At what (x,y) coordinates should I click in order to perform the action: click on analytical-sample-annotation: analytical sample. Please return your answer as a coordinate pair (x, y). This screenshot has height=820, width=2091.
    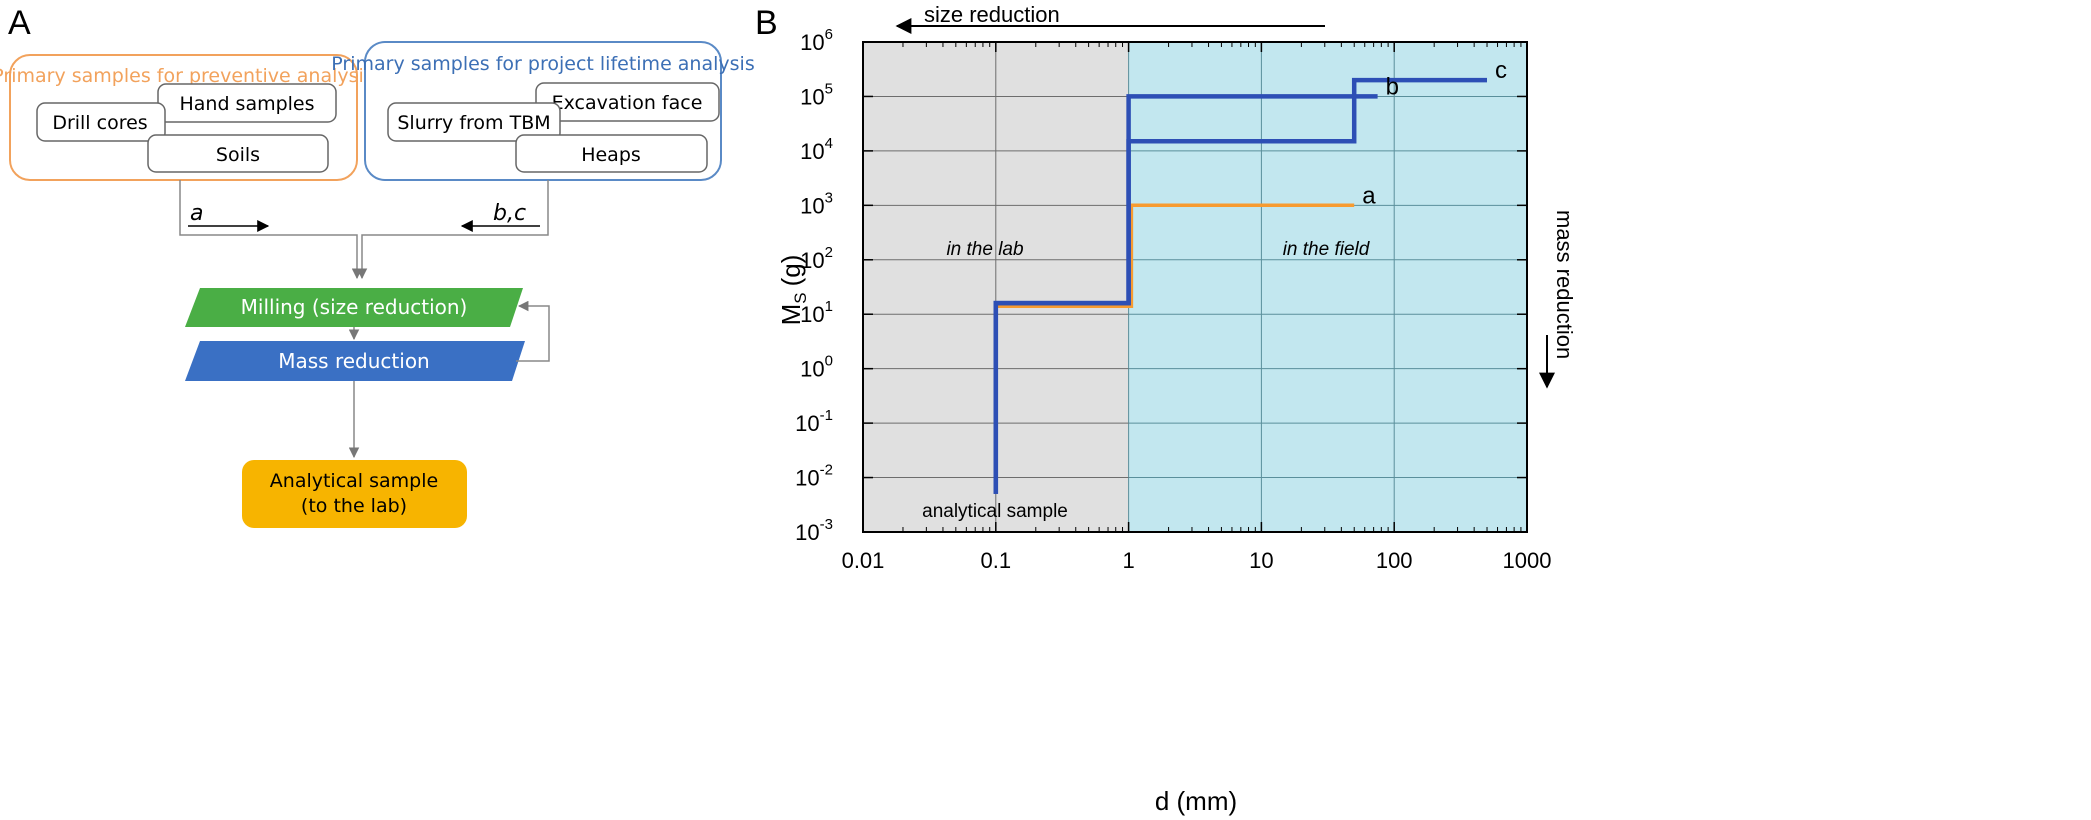
    Looking at the image, I should click on (995, 511).